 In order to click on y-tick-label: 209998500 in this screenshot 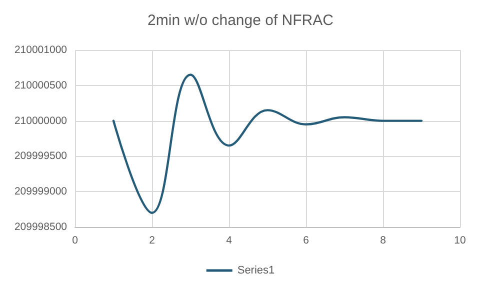, I will do `click(41, 227)`.